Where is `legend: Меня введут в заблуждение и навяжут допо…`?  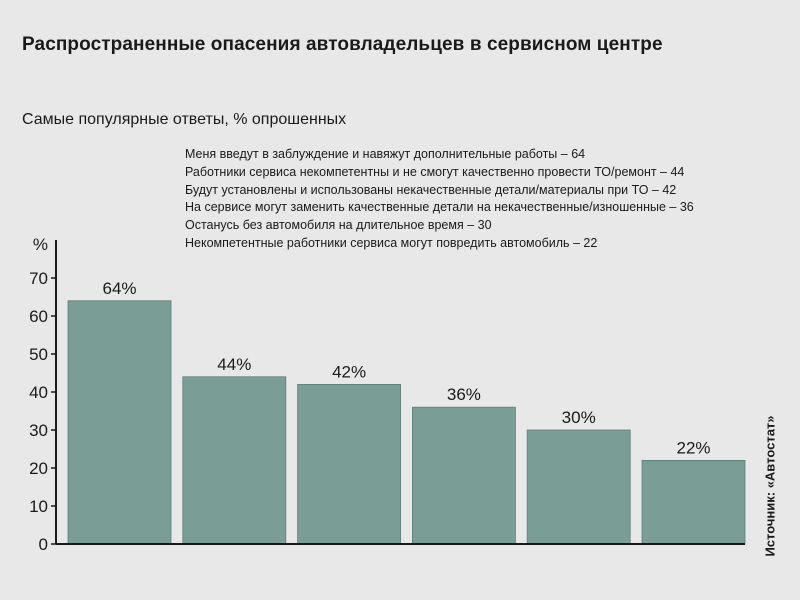 legend: Меня введут в заблуждение и навяжут допо… is located at coordinates (439, 199).